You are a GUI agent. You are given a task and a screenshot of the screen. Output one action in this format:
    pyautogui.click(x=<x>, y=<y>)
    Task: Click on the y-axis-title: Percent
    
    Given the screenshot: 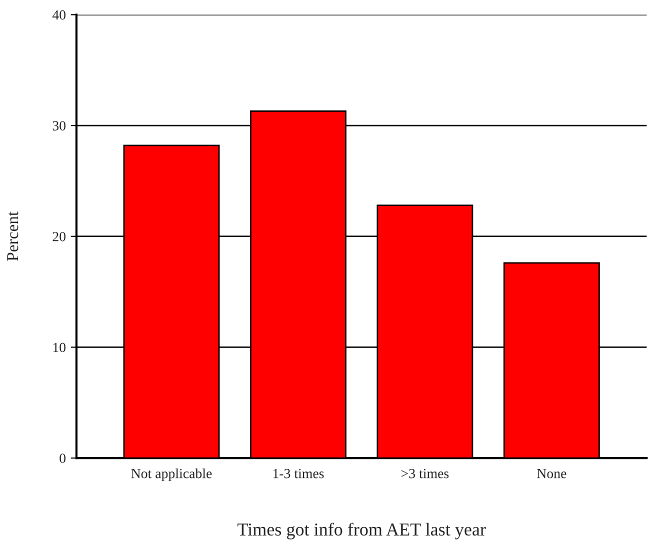 What is the action you would take?
    pyautogui.click(x=12, y=236)
    